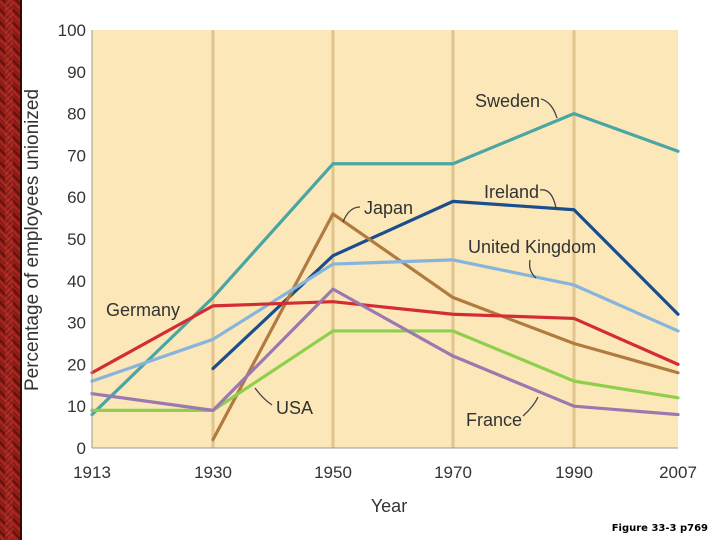 This screenshot has width=720, height=540. I want to click on y-tick-label: 30, so click(76, 323).